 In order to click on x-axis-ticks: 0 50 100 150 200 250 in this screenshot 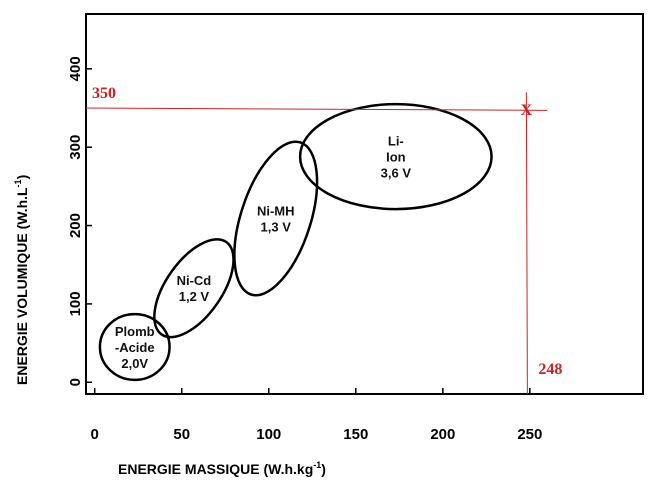, I will do `click(316, 415)`.